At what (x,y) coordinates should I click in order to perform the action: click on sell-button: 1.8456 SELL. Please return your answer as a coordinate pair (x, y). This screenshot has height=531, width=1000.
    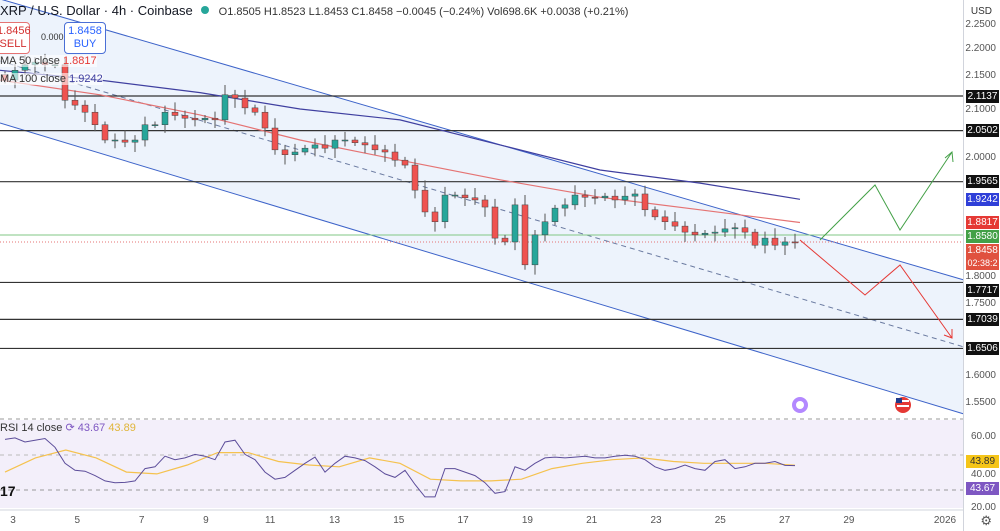
    Looking at the image, I should click on (15, 38).